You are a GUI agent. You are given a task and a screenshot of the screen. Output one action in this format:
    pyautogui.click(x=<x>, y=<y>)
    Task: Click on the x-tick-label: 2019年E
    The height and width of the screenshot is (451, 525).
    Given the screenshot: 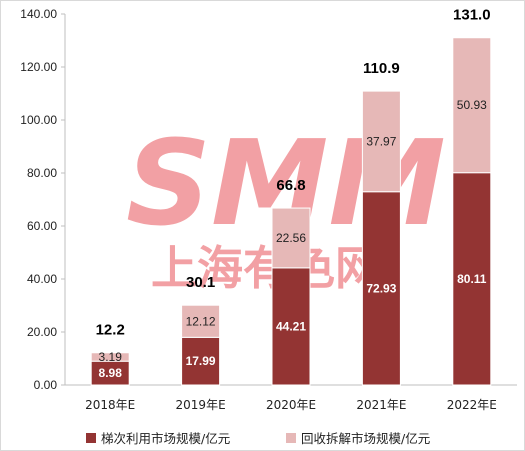 What is the action you would take?
    pyautogui.click(x=201, y=405)
    